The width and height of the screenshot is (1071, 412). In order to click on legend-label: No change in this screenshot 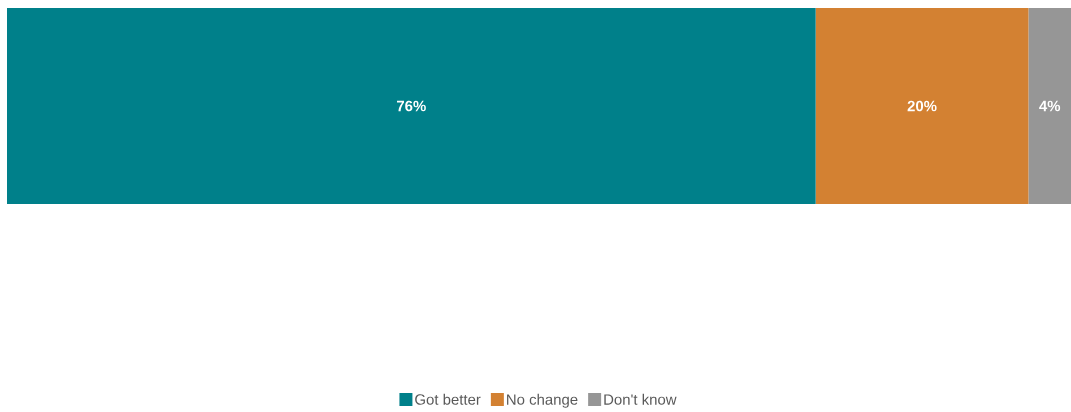, I will do `click(542, 400)`.